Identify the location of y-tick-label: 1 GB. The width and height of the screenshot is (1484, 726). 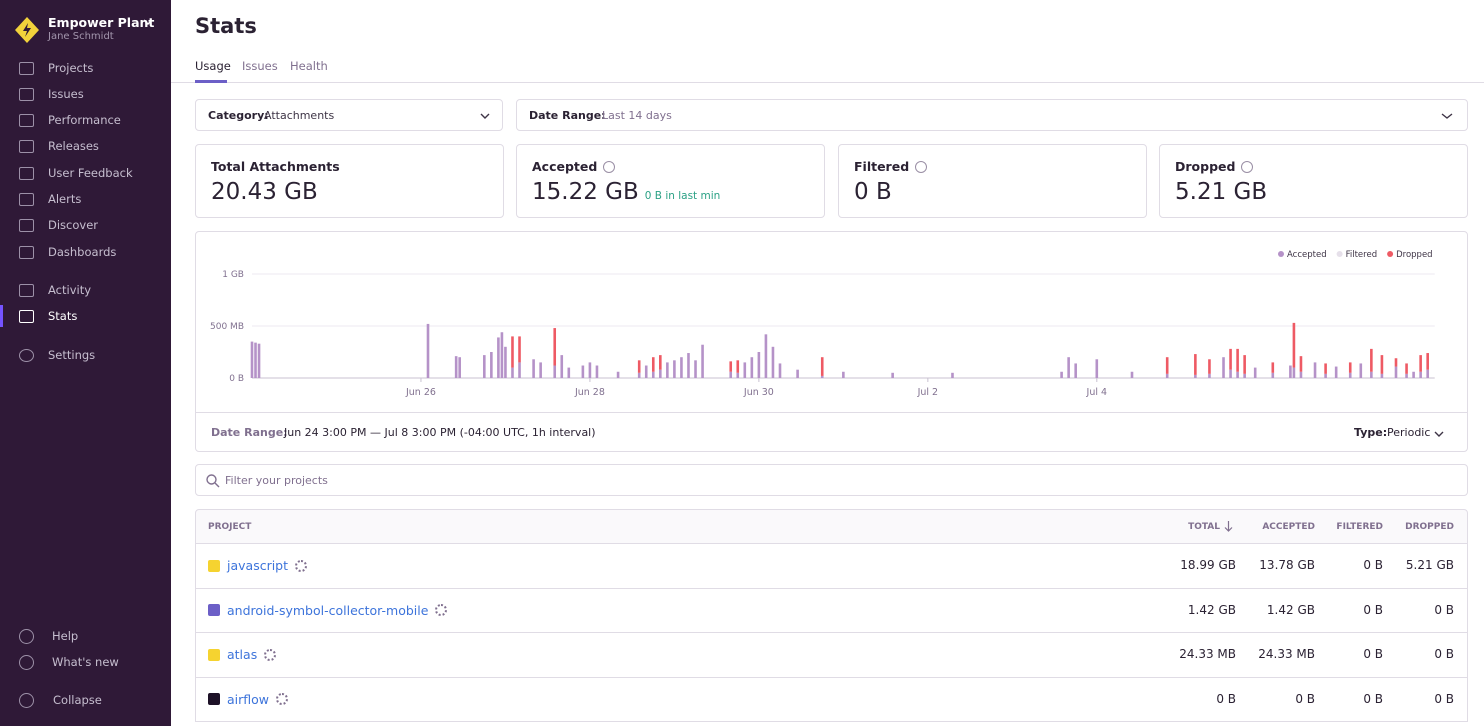
(233, 275).